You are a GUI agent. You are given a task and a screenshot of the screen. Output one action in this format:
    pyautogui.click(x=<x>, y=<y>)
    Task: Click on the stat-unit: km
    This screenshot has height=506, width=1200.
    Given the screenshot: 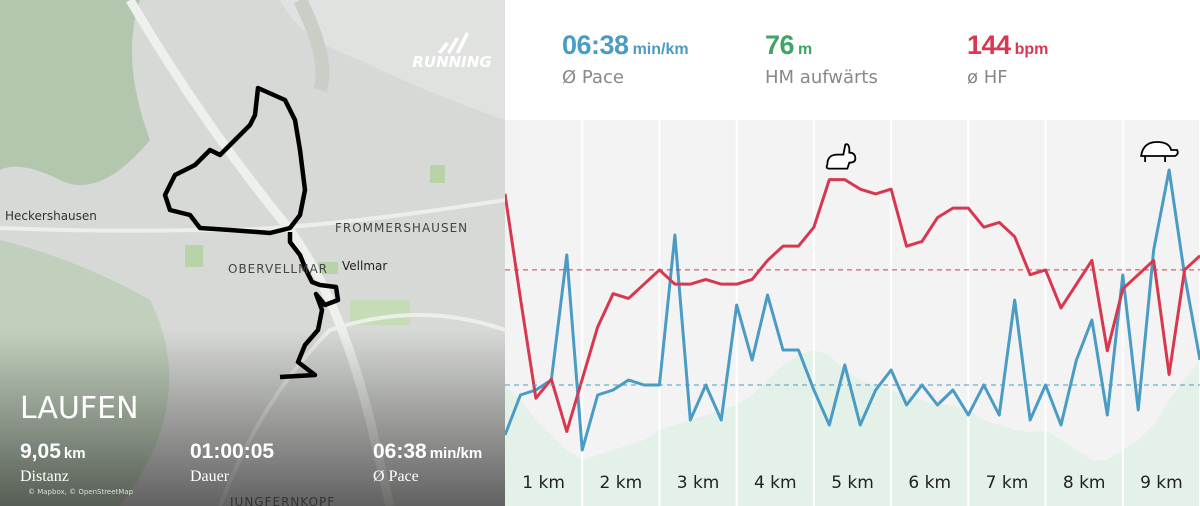 What is the action you would take?
    pyautogui.click(x=74, y=453)
    